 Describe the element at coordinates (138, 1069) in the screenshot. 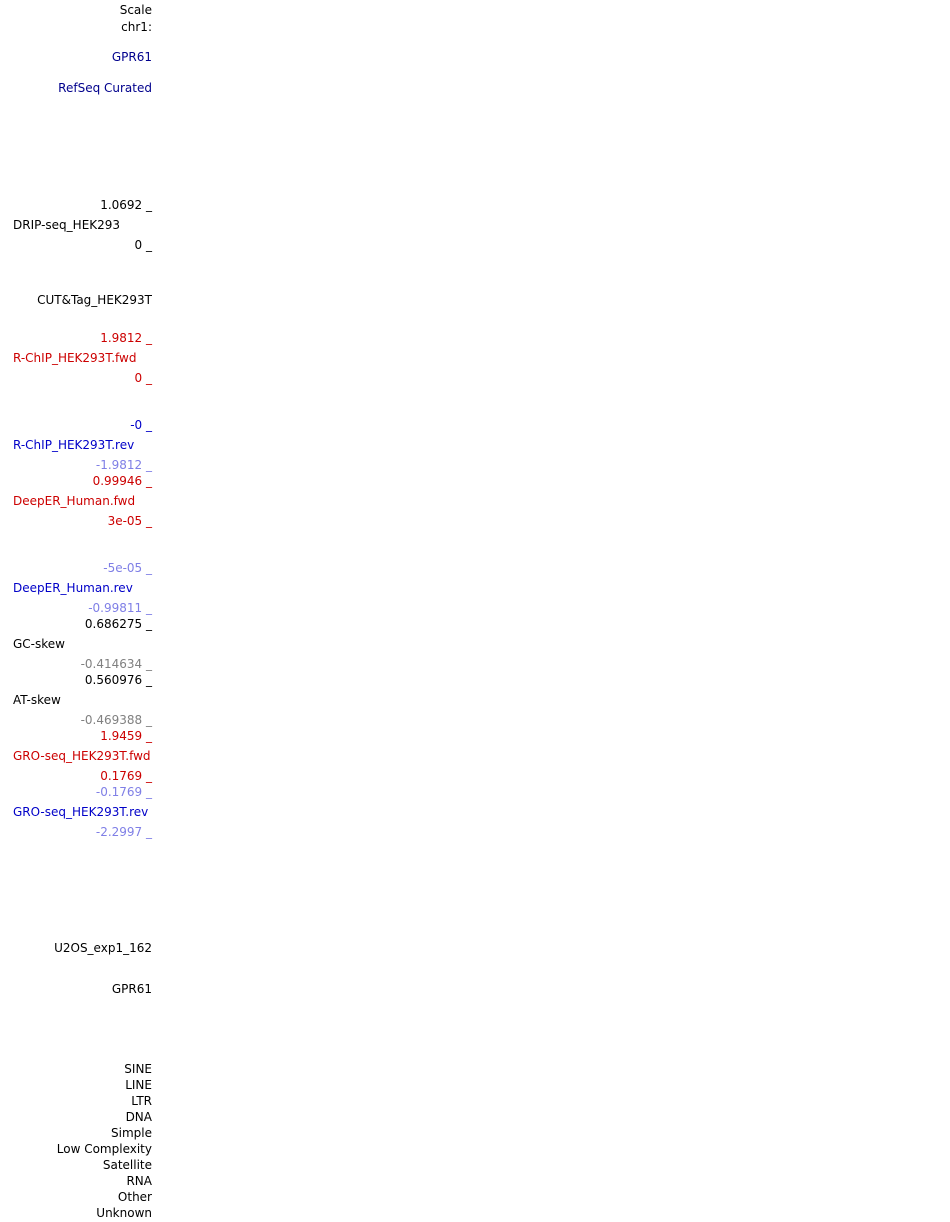

I see `repeat-class-sine: SINE` at that location.